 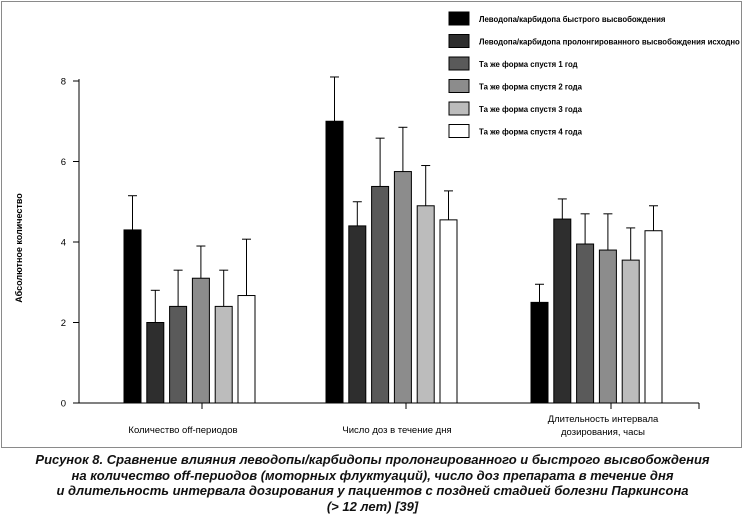 What do you see at coordinates (63, 162) in the screenshot?
I see `y-tick-label: 6` at bounding box center [63, 162].